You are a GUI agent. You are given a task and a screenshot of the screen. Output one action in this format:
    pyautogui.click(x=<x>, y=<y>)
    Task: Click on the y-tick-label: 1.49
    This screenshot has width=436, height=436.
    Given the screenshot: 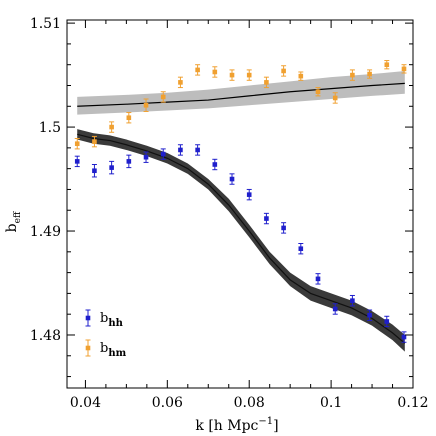 What is the action you would take?
    pyautogui.click(x=45, y=232)
    